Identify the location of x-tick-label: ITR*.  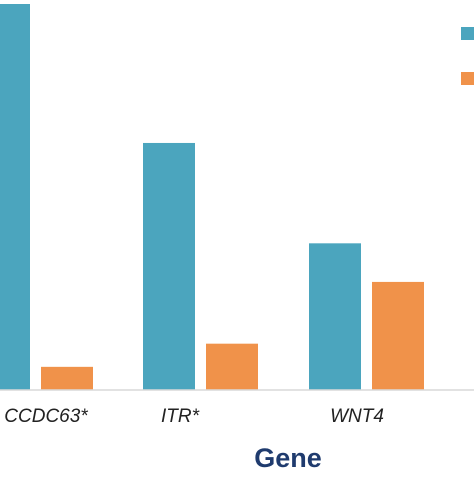
(180, 416).